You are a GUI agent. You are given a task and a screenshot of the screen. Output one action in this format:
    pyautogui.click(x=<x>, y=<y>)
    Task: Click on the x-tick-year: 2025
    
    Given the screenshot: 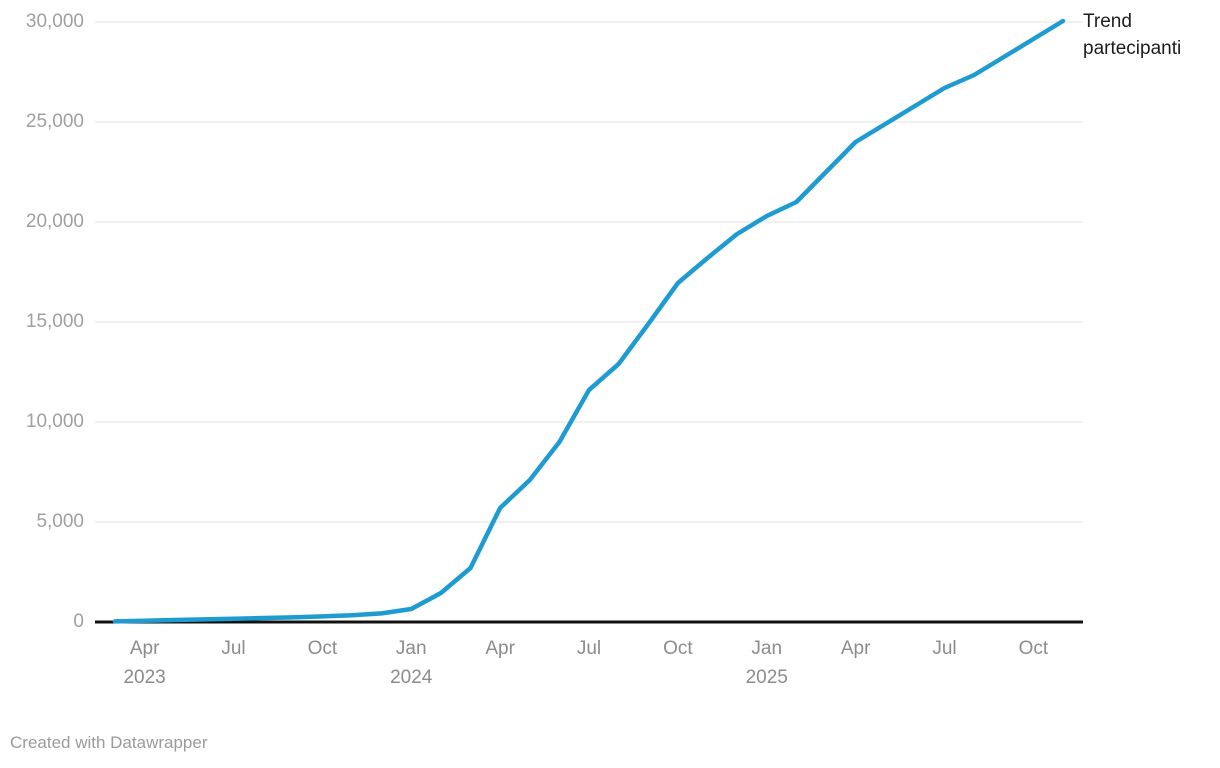 What is the action you would take?
    pyautogui.click(x=766, y=677)
    